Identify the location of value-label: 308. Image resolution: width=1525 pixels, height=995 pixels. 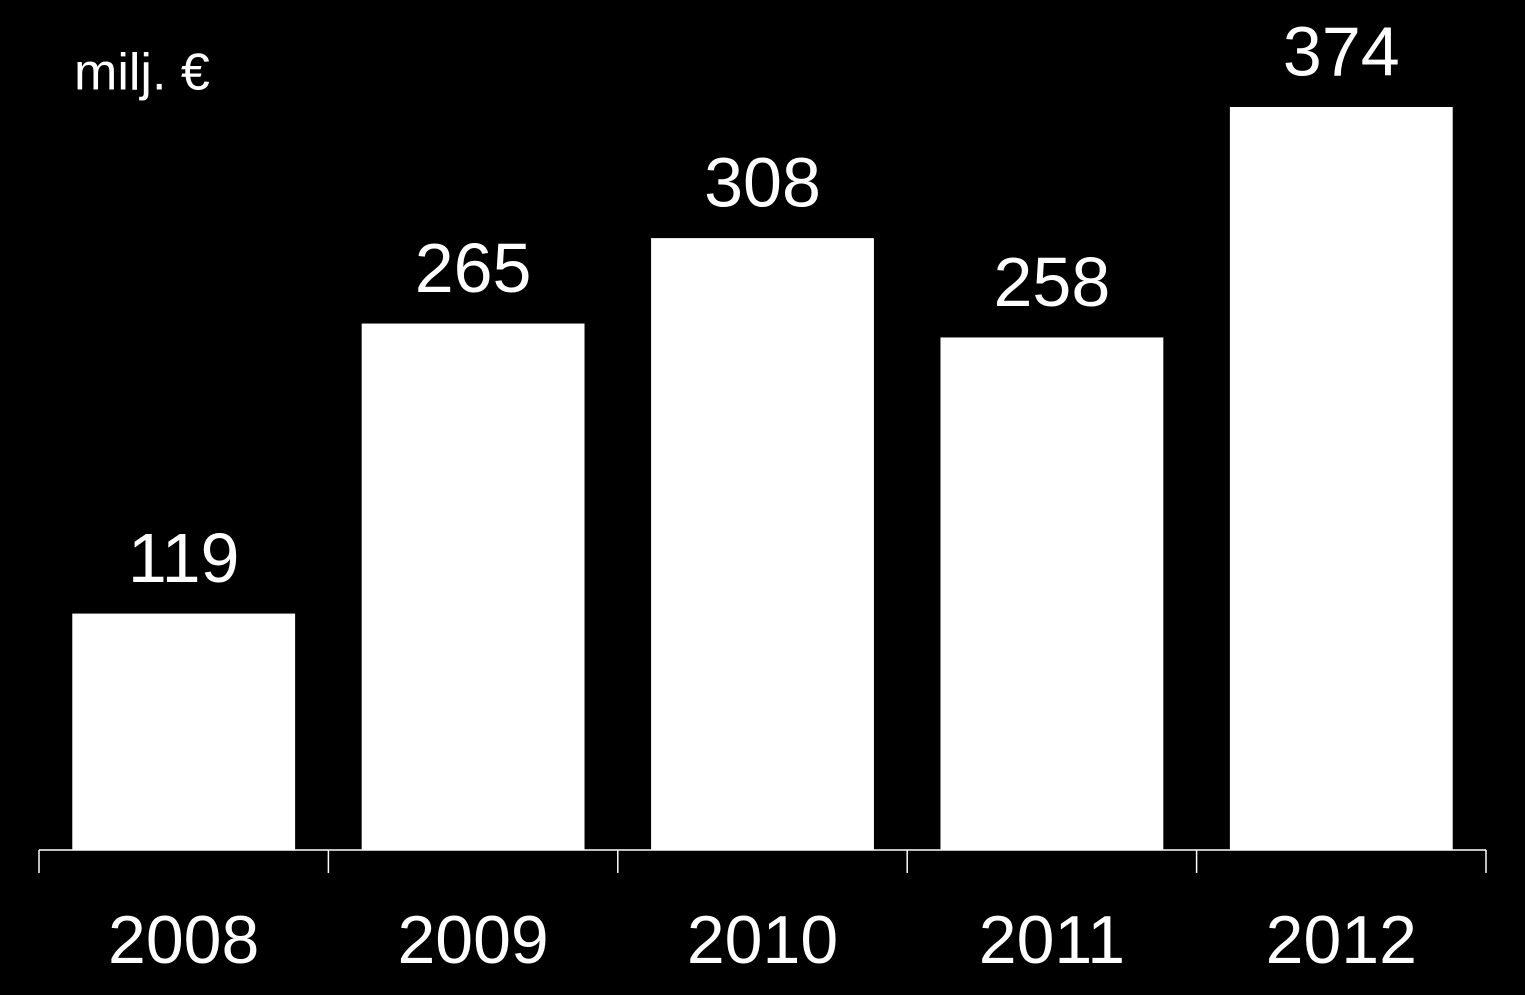
(762, 183).